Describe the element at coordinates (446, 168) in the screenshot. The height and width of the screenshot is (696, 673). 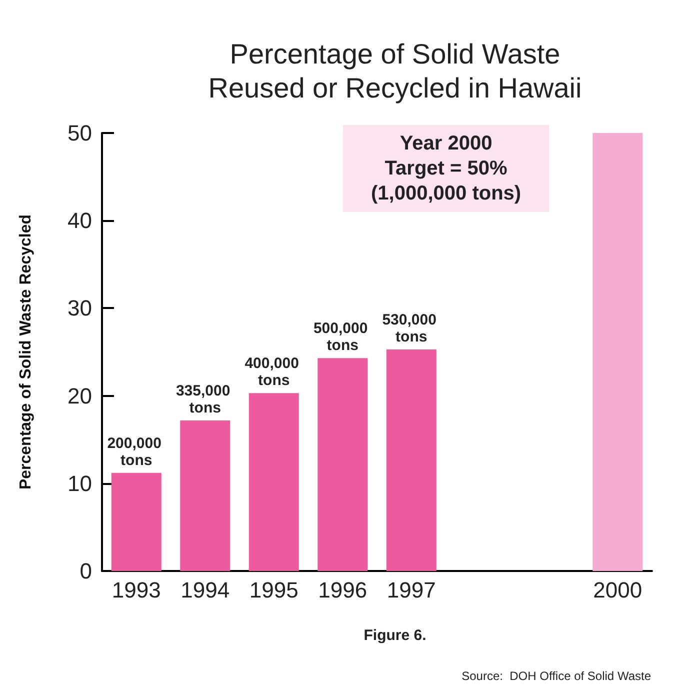
I see `annotation: Year 2000 Target = 50% (1,000,000 tons)` at that location.